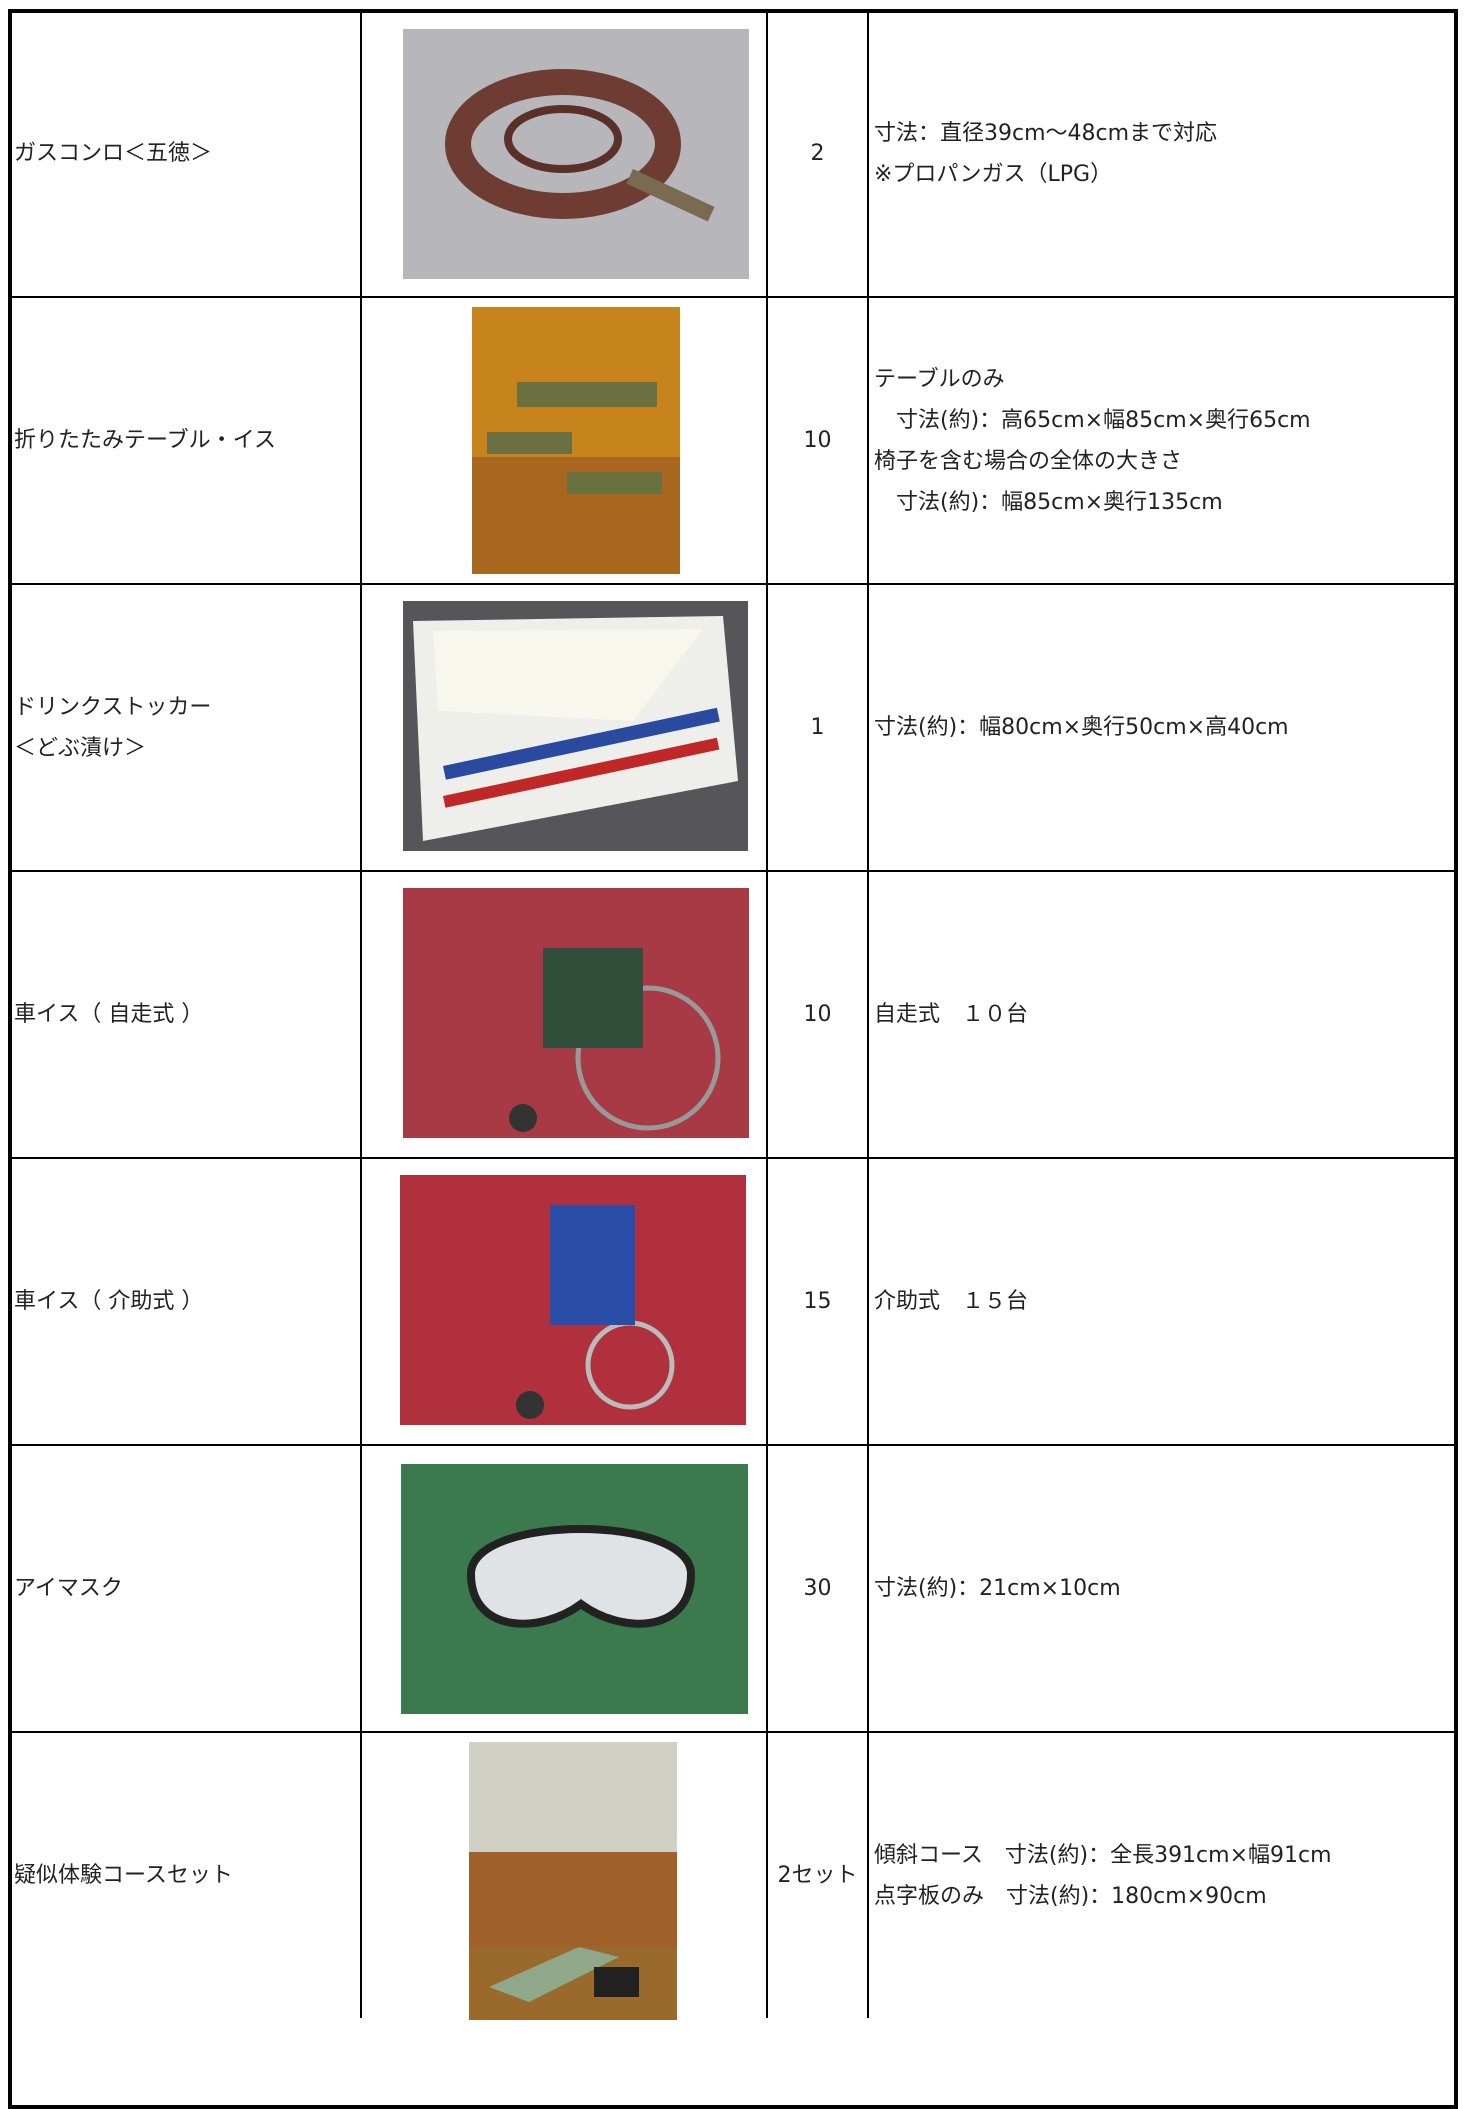 The height and width of the screenshot is (2109, 1466). What do you see at coordinates (145, 440) in the screenshot?
I see `name-line: 折りたたみテーブル・イス` at bounding box center [145, 440].